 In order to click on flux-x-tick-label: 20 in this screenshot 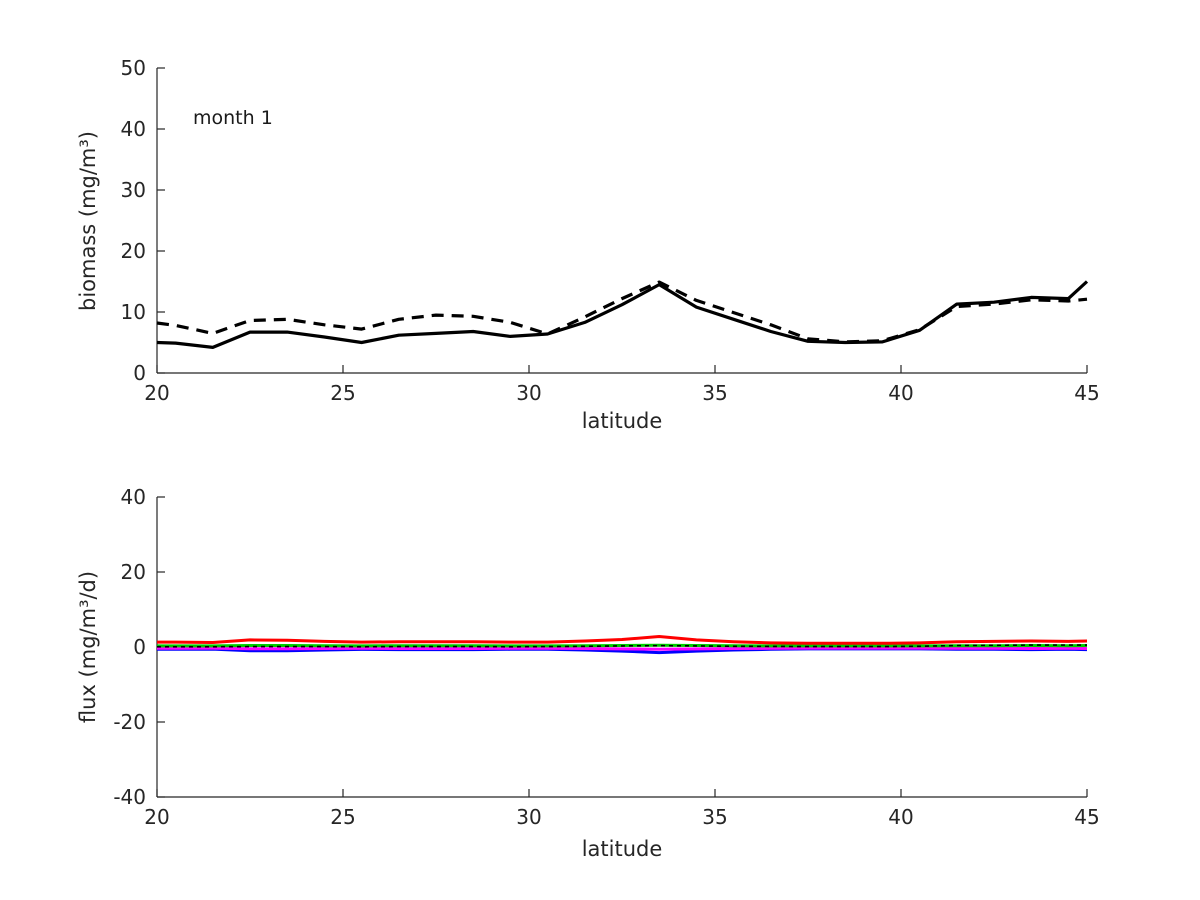, I will do `click(156, 817)`.